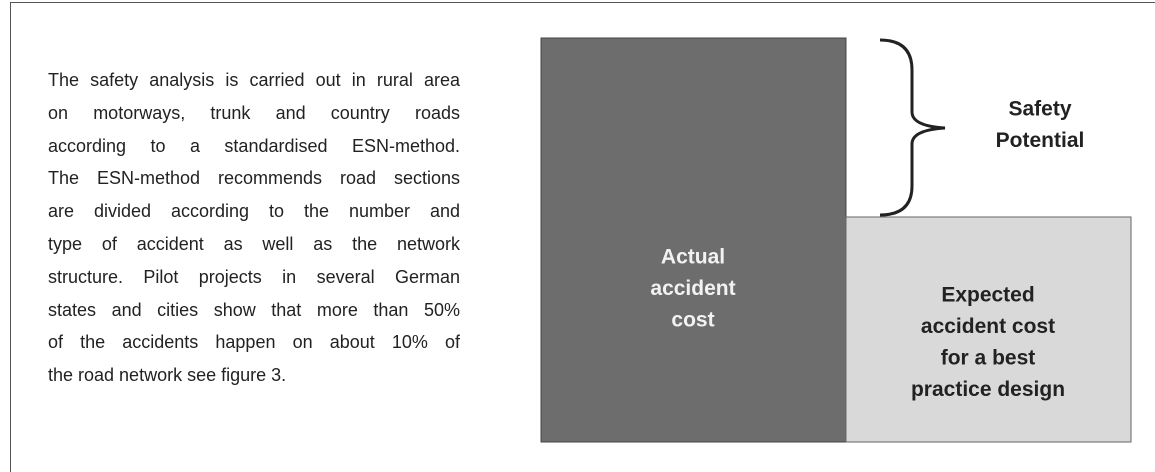  I want to click on text-line: according to a standardised ESN-method., so click(254, 145).